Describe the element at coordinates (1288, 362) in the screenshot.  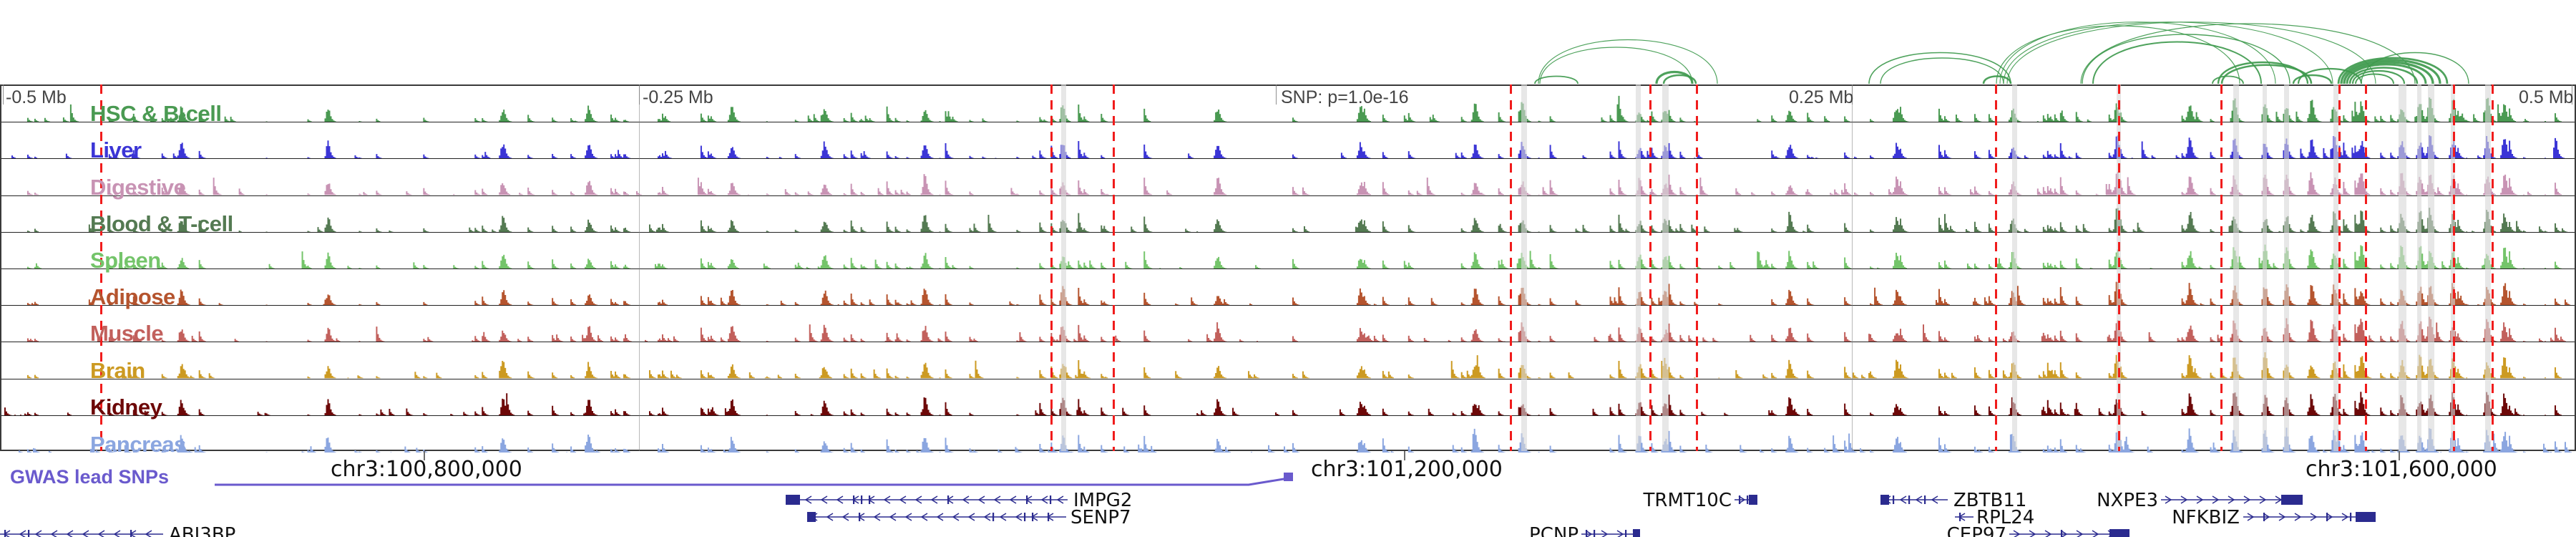
I see `signal-track: Brain` at that location.